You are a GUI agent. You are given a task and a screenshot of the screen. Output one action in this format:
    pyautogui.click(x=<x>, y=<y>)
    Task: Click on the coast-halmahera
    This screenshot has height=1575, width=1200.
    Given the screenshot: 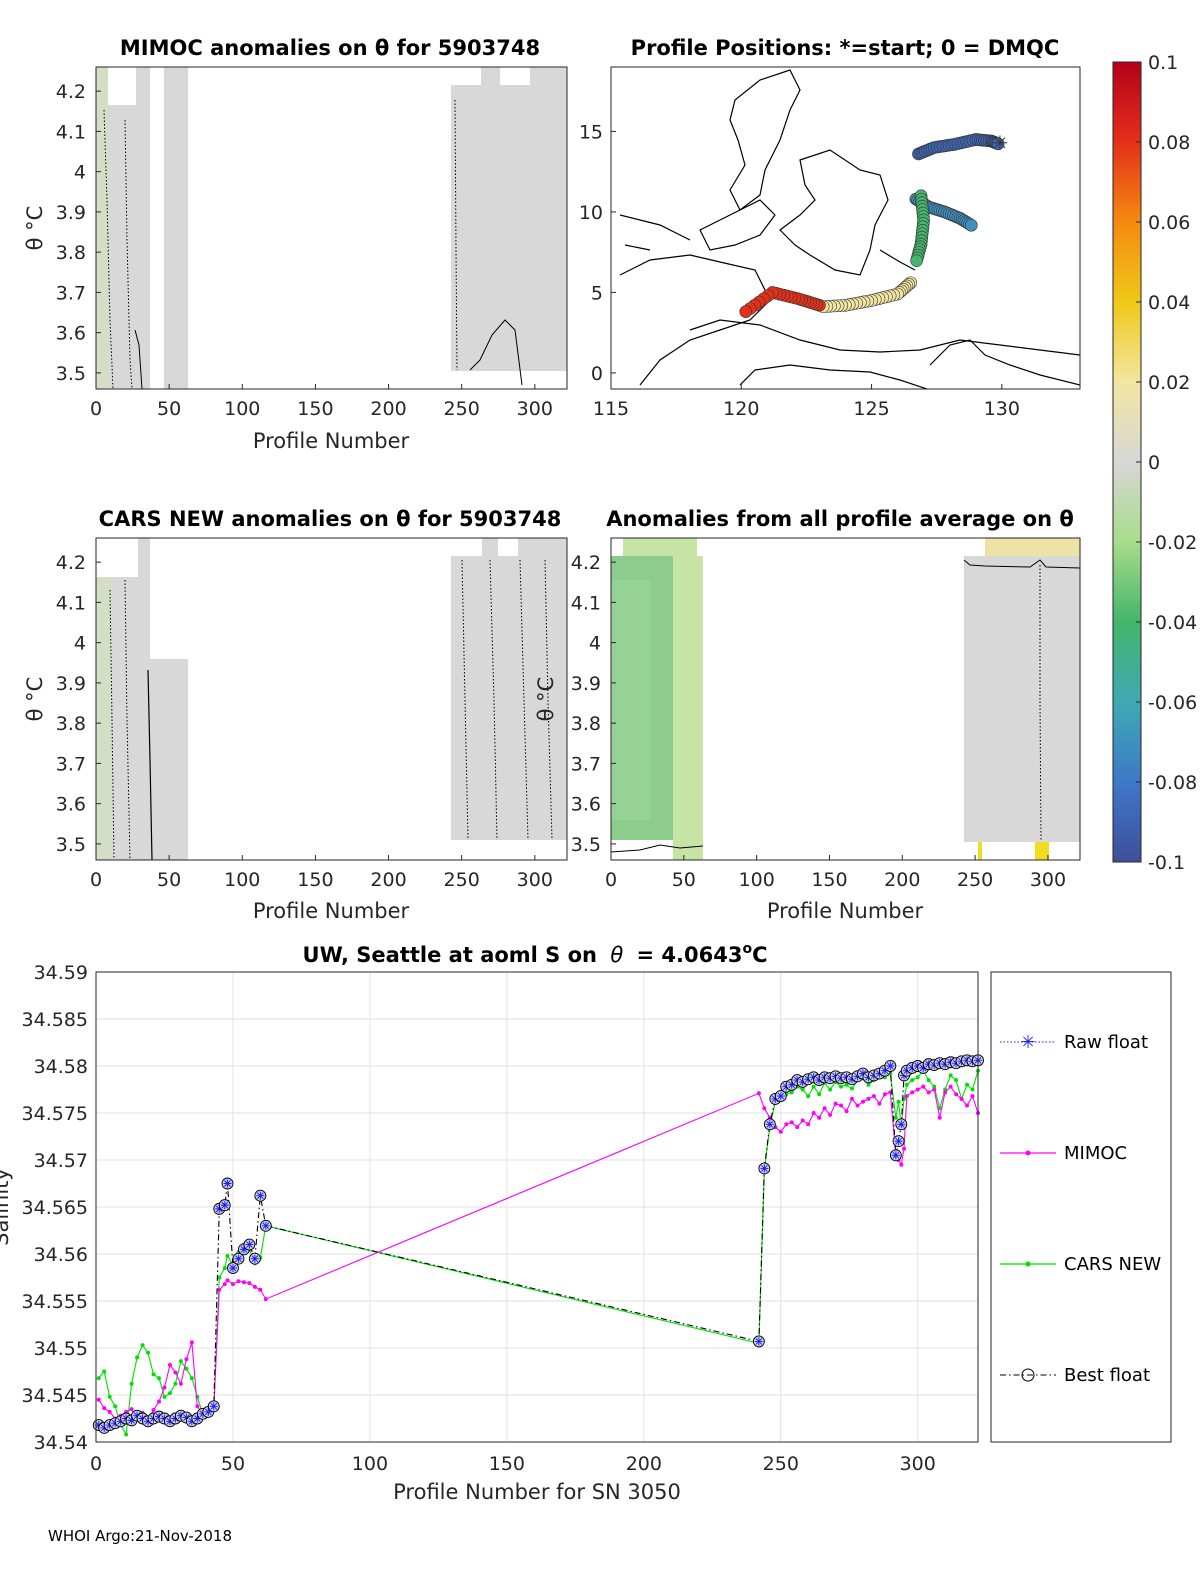 What is the action you would take?
    pyautogui.click(x=1004, y=362)
    